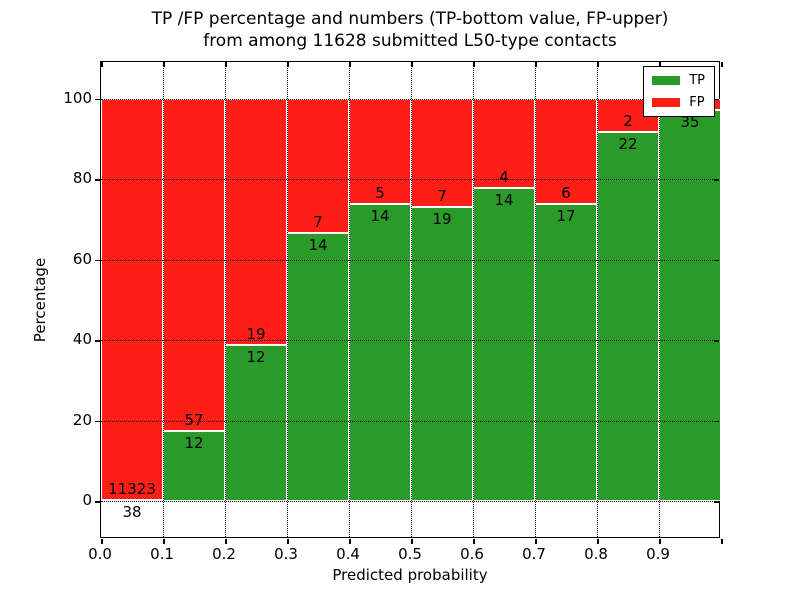  What do you see at coordinates (132, 511) in the screenshot?
I see `tp-count-label: 38` at bounding box center [132, 511].